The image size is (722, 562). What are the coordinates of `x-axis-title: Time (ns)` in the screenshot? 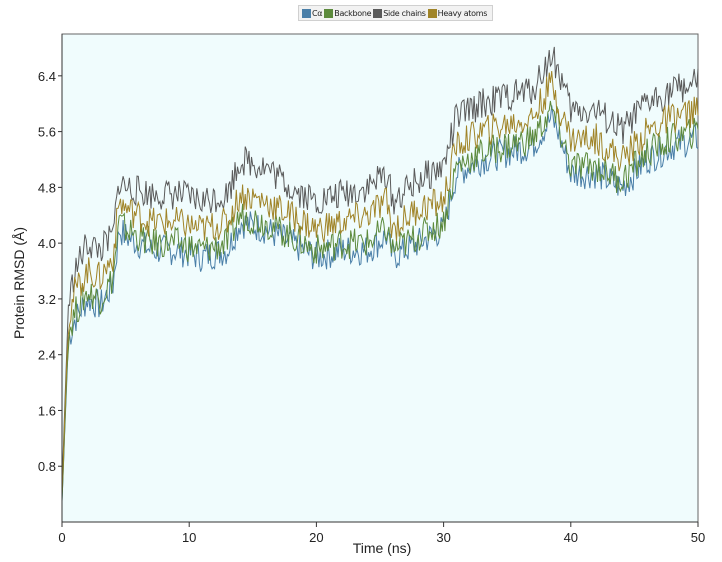 It's located at (382, 548).